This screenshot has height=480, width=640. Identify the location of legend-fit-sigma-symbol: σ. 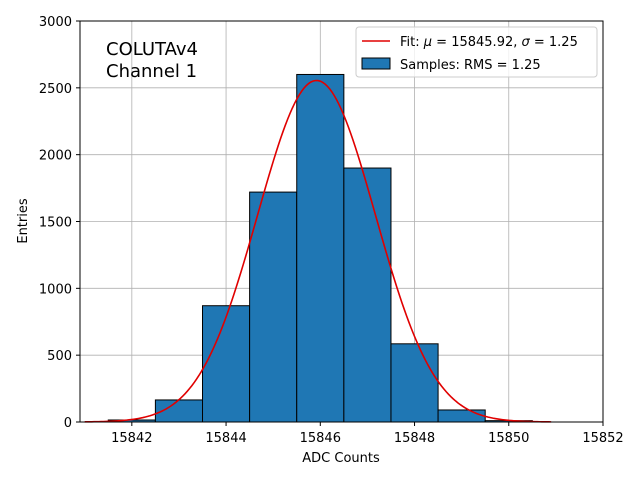
(526, 42).